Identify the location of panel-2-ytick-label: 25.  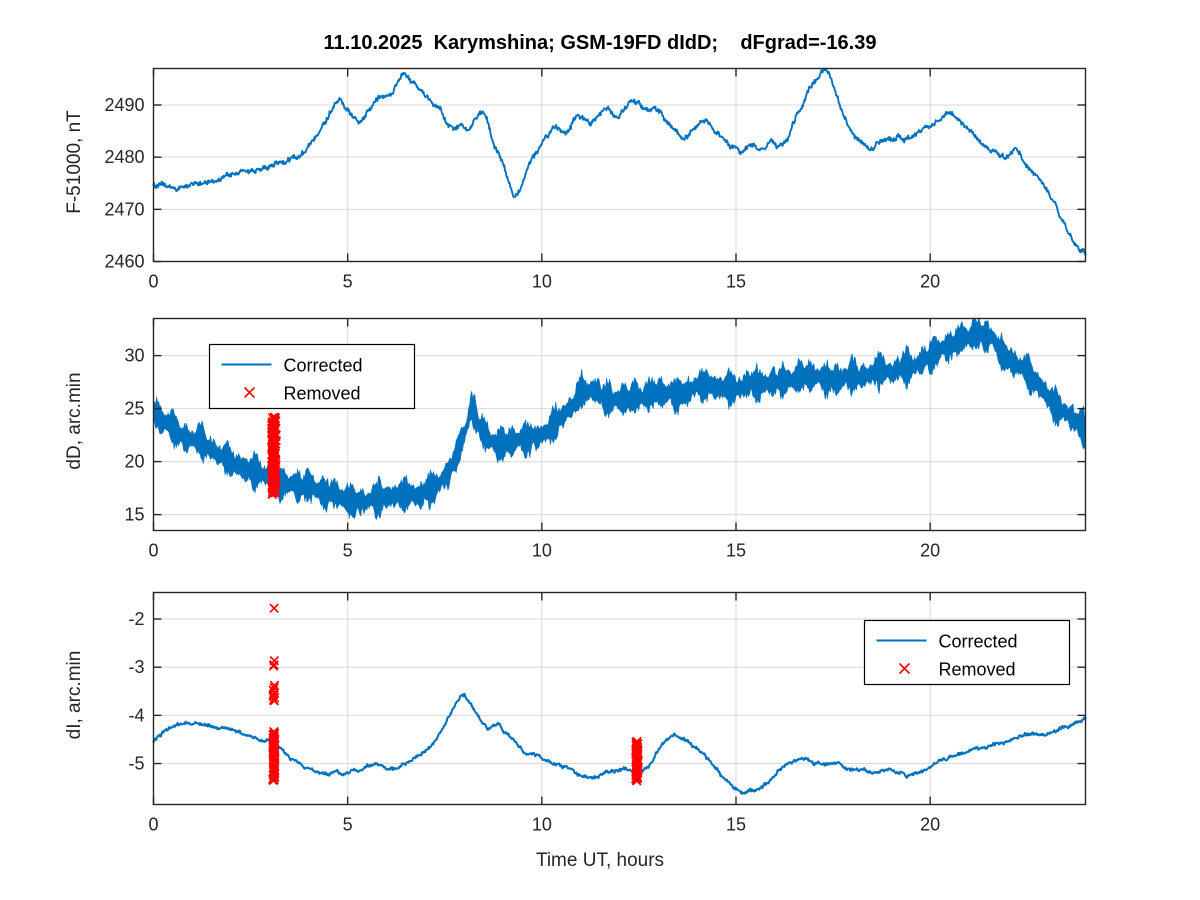
(134, 409).